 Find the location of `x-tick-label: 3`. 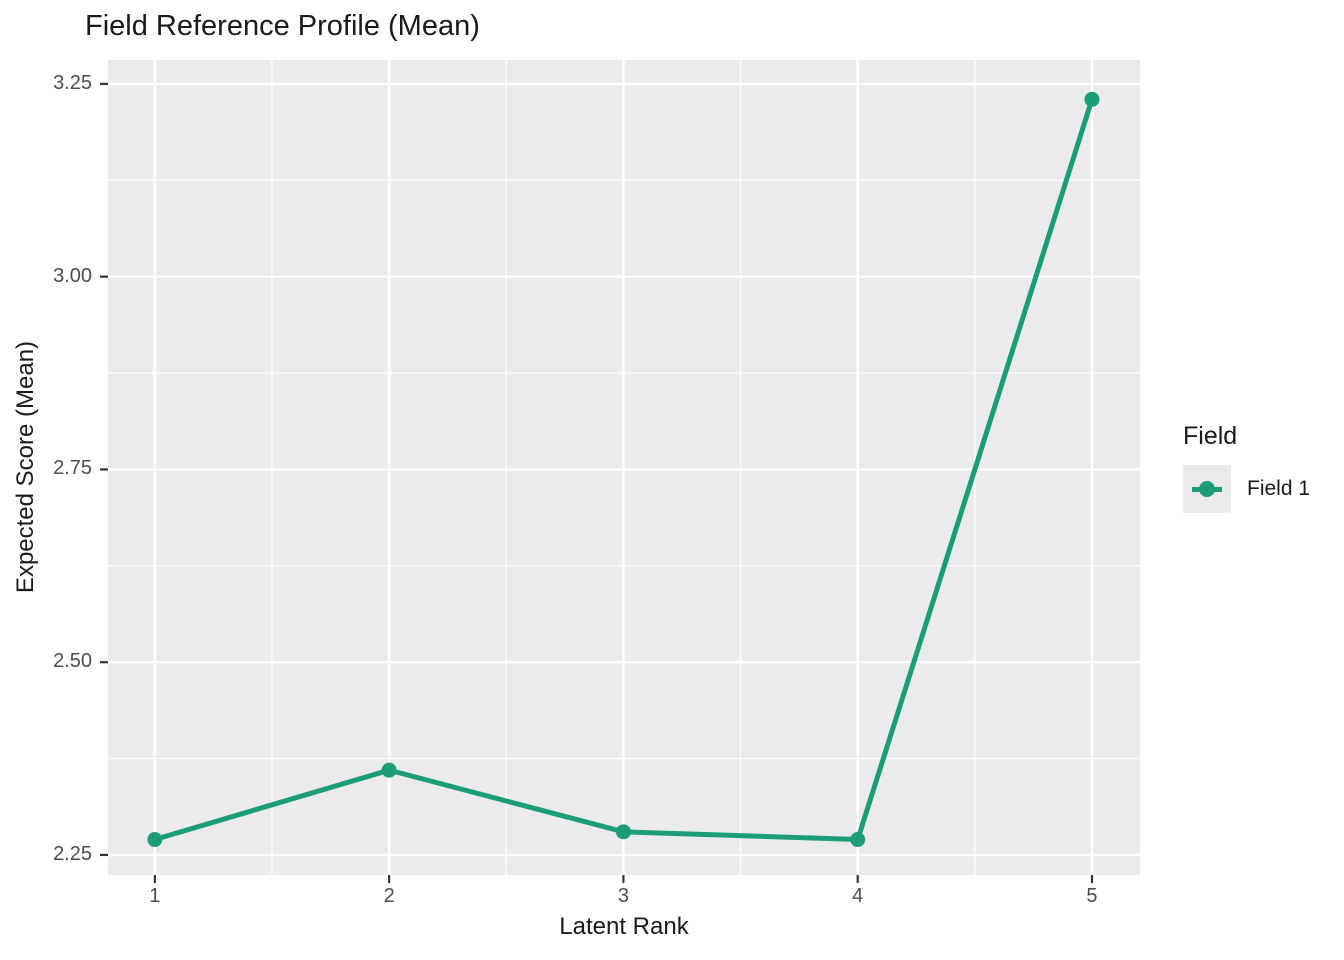

x-tick-label: 3 is located at coordinates (623, 896).